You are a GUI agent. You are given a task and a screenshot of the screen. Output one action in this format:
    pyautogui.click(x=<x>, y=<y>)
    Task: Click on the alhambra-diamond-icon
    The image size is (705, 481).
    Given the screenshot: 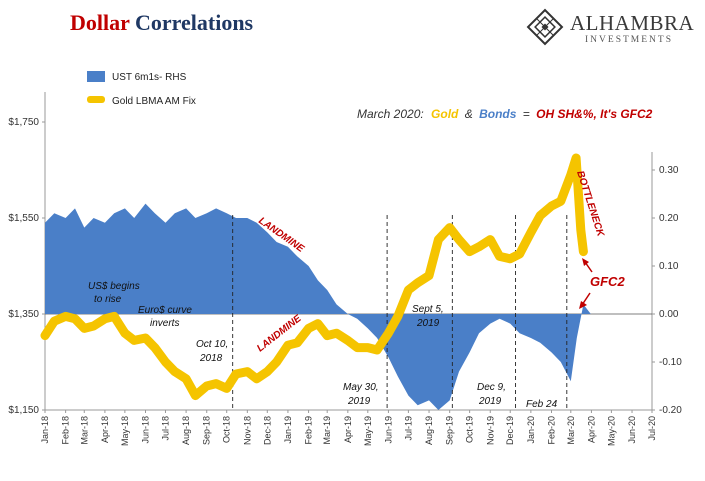 What is the action you would take?
    pyautogui.click(x=545, y=27)
    